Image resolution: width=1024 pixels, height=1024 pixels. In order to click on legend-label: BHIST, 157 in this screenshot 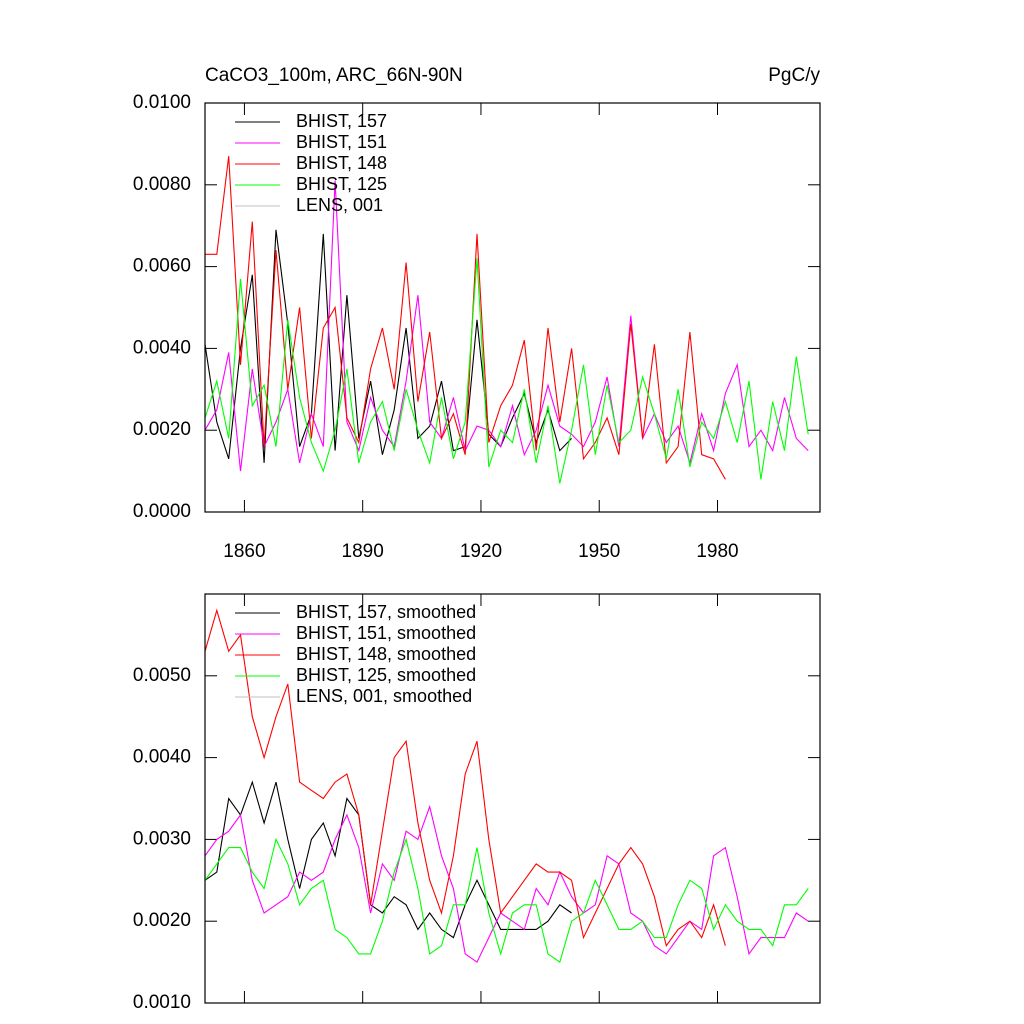, I will do `click(341, 121)`.